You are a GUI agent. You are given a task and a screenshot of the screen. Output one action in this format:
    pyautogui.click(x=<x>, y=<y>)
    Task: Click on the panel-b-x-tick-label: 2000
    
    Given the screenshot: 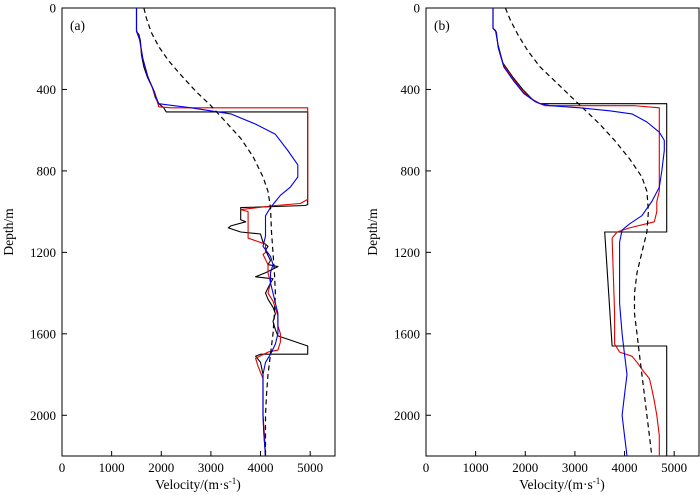 What is the action you would take?
    pyautogui.click(x=525, y=467)
    